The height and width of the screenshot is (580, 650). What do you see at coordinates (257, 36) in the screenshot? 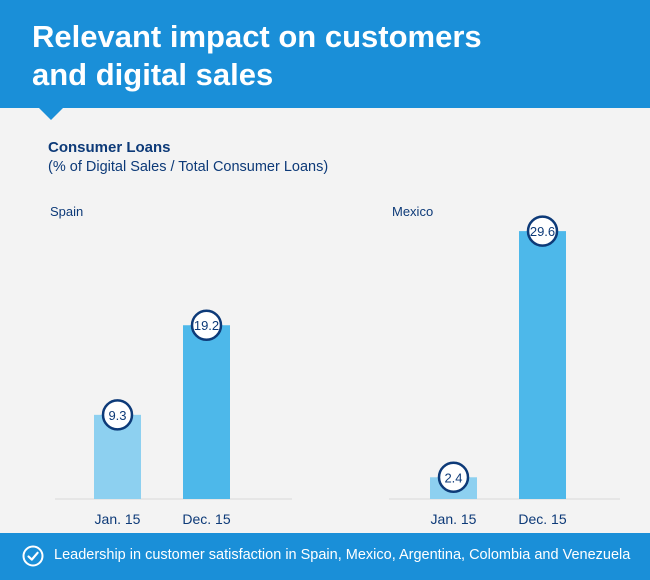
I see `title-line-1: Relevant impact on customers` at bounding box center [257, 36].